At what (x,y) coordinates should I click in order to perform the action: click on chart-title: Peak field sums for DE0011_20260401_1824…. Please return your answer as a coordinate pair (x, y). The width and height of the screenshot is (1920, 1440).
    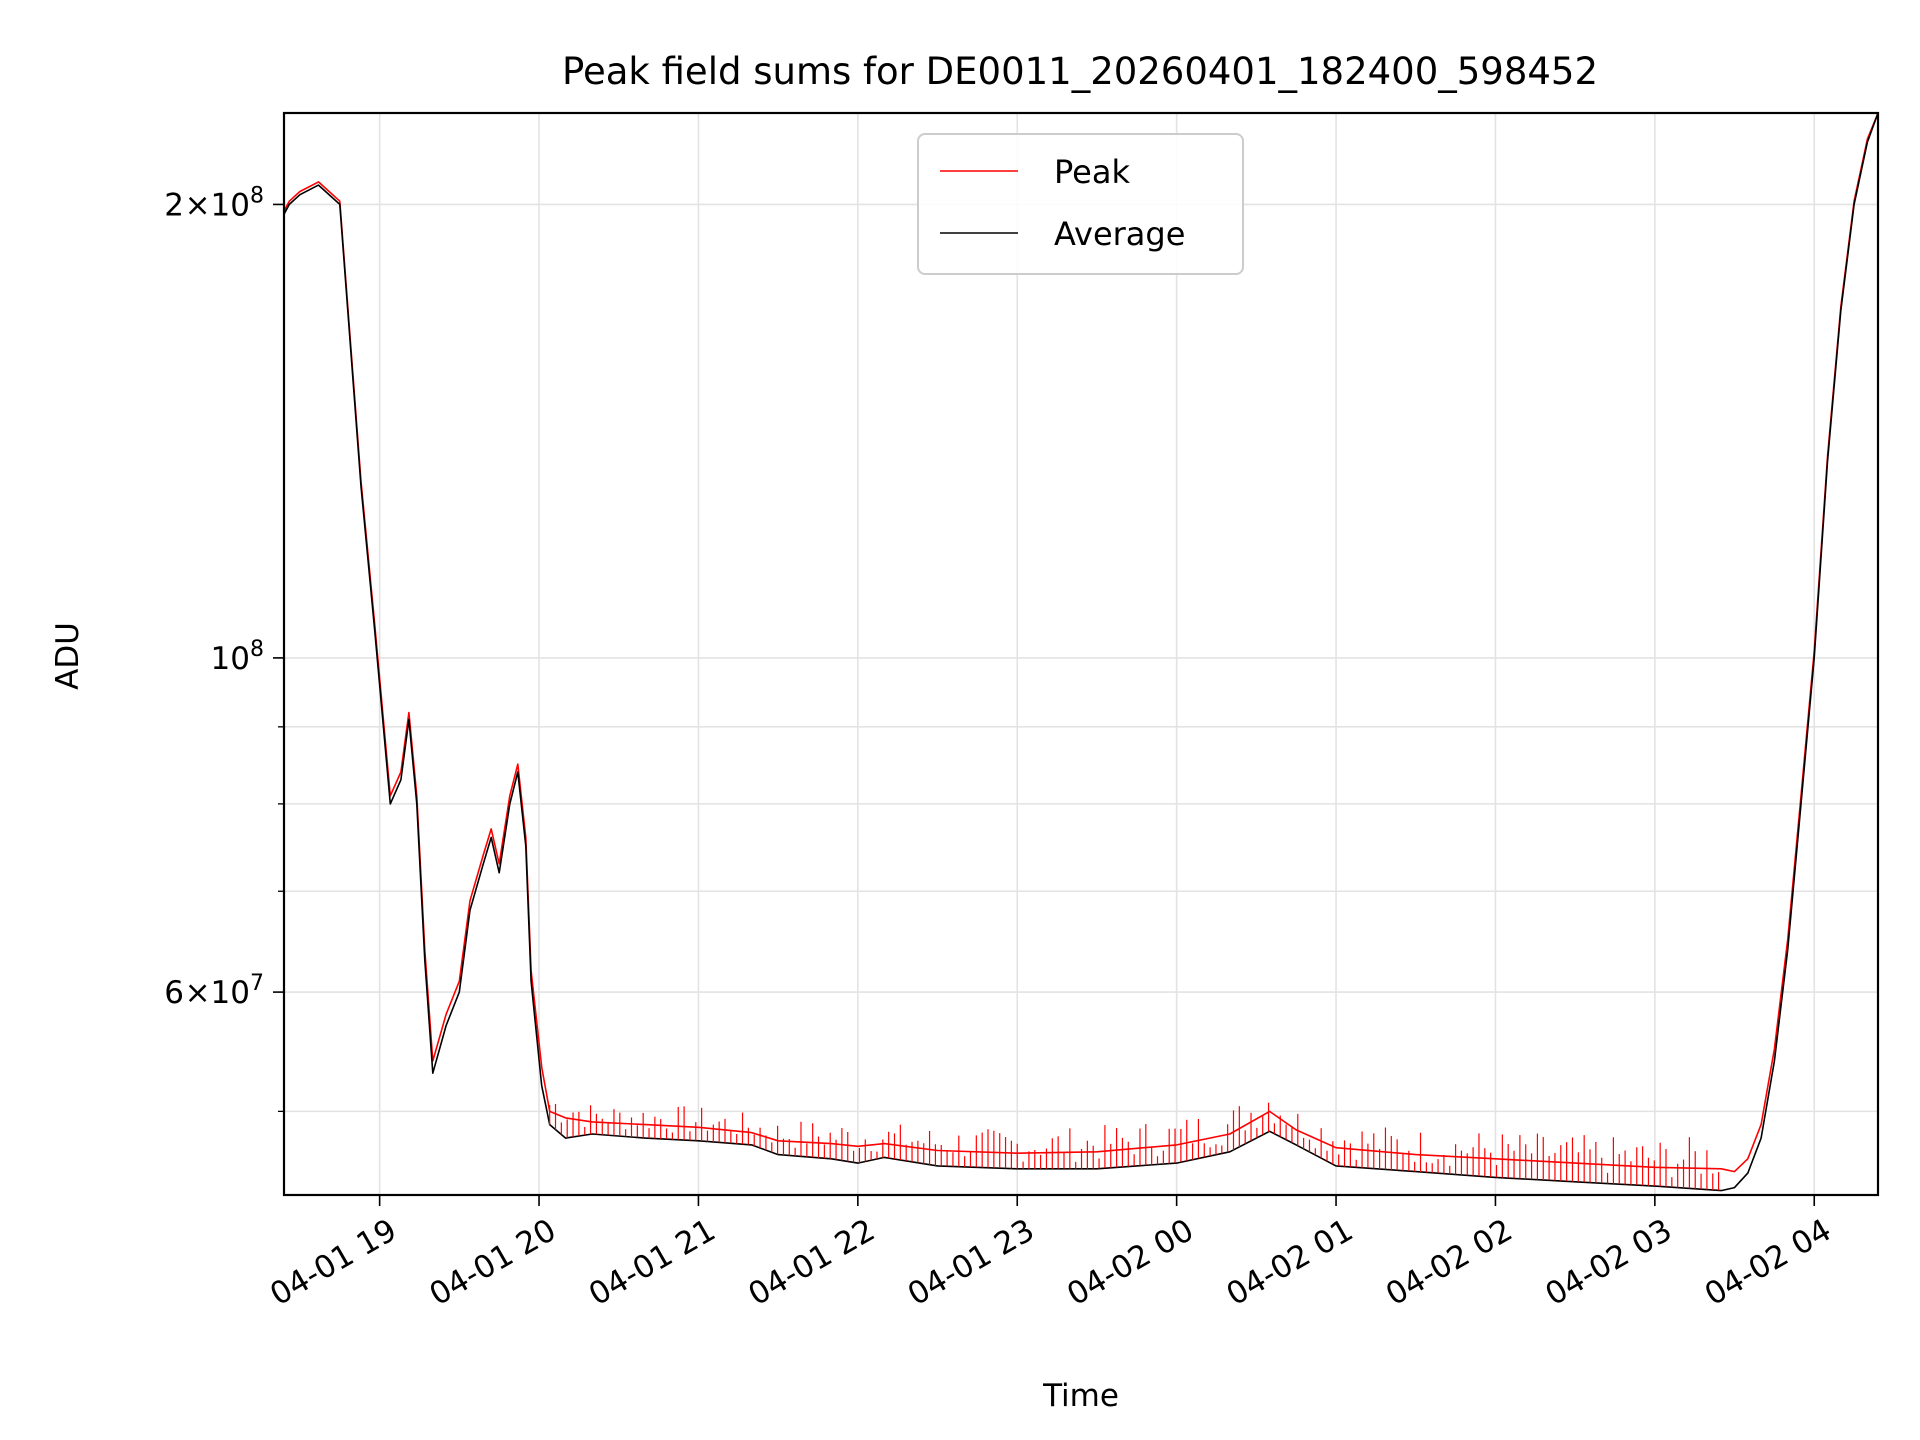
    Looking at the image, I should click on (1080, 71).